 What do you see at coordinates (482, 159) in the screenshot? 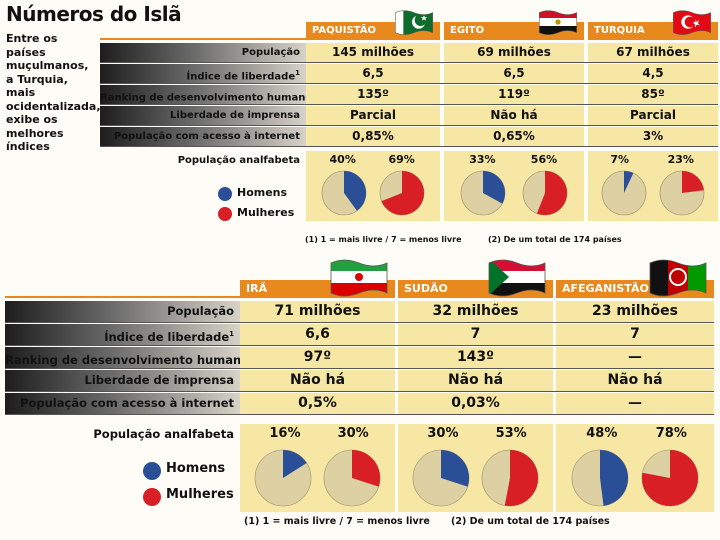
I see `homens-percent: 33%` at bounding box center [482, 159].